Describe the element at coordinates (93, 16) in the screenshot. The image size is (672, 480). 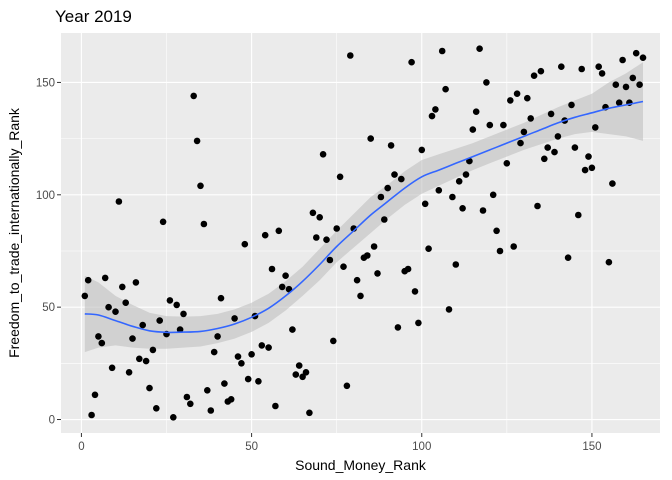
I see `chart-title: Year 2019` at that location.